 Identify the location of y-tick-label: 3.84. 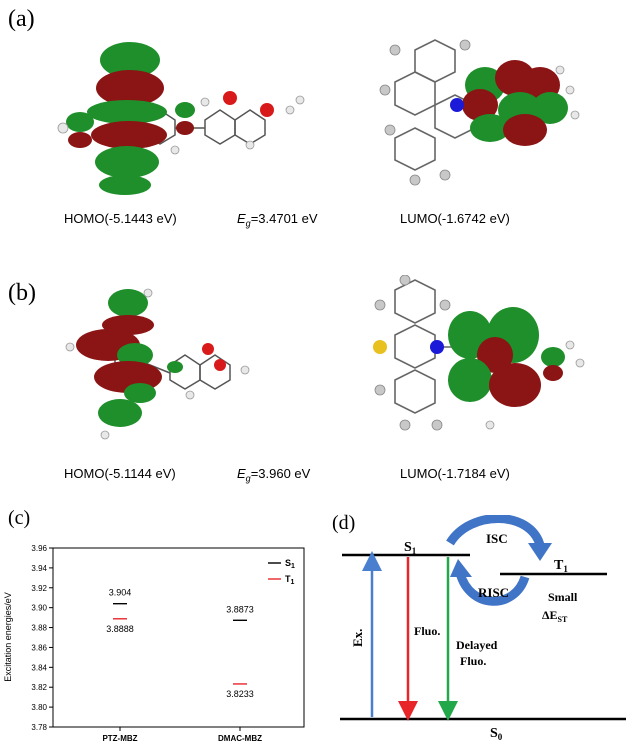
(39, 667).